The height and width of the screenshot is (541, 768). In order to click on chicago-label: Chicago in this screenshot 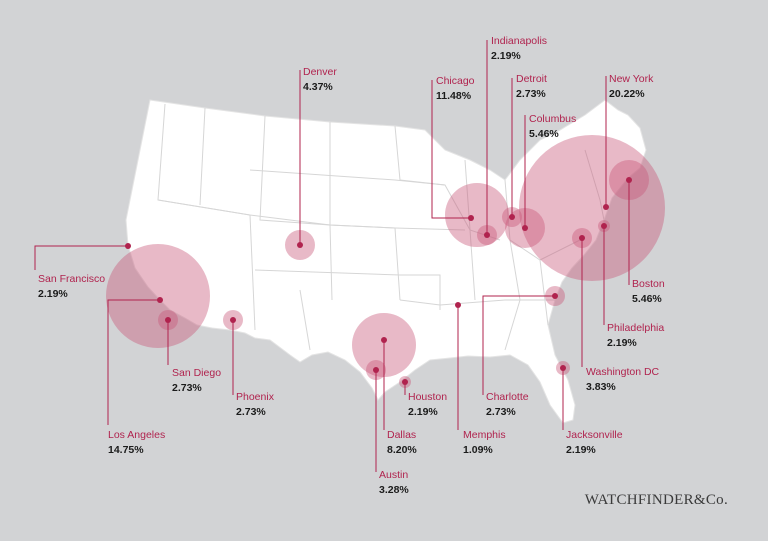, I will do `click(455, 81)`.